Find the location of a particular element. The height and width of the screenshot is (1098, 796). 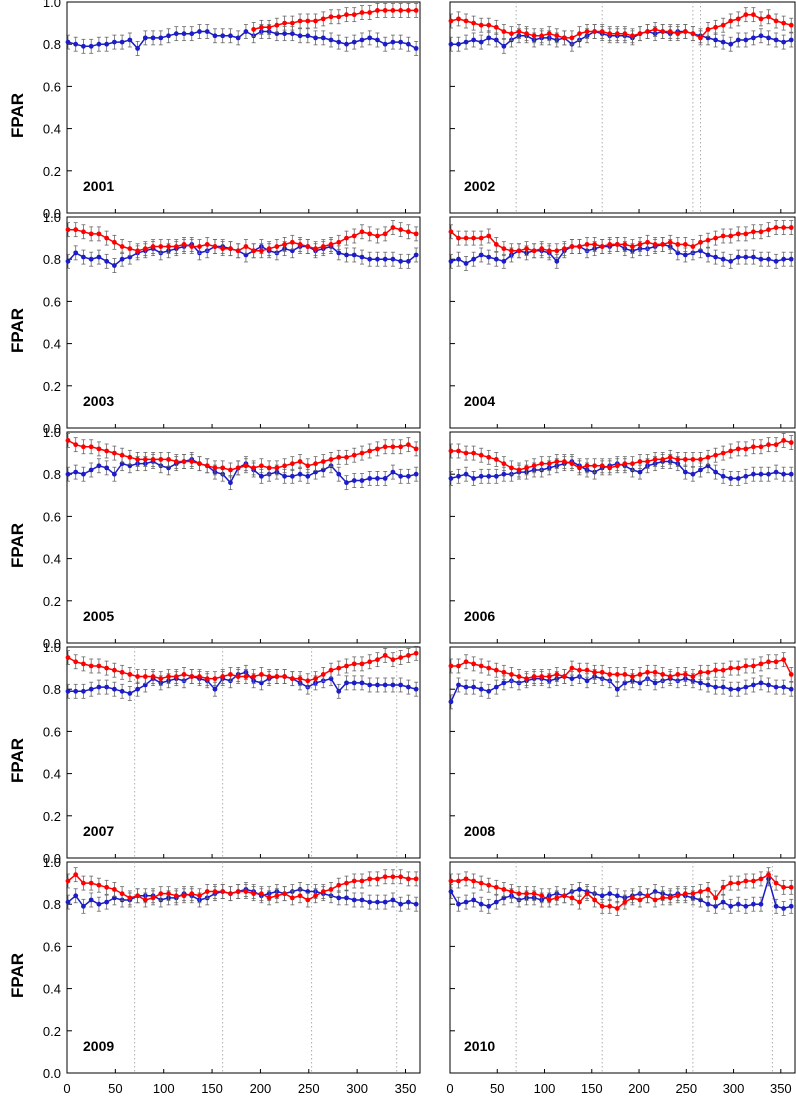

x-tick-label: 100 is located at coordinates (545, 1088).